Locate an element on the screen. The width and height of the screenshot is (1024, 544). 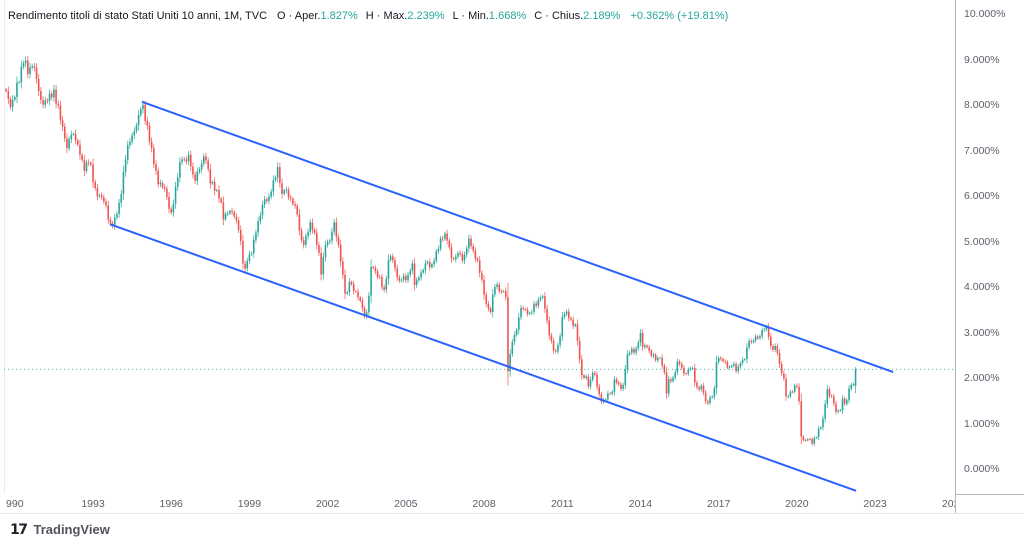
time-axis-label: 2023 is located at coordinates (875, 504).